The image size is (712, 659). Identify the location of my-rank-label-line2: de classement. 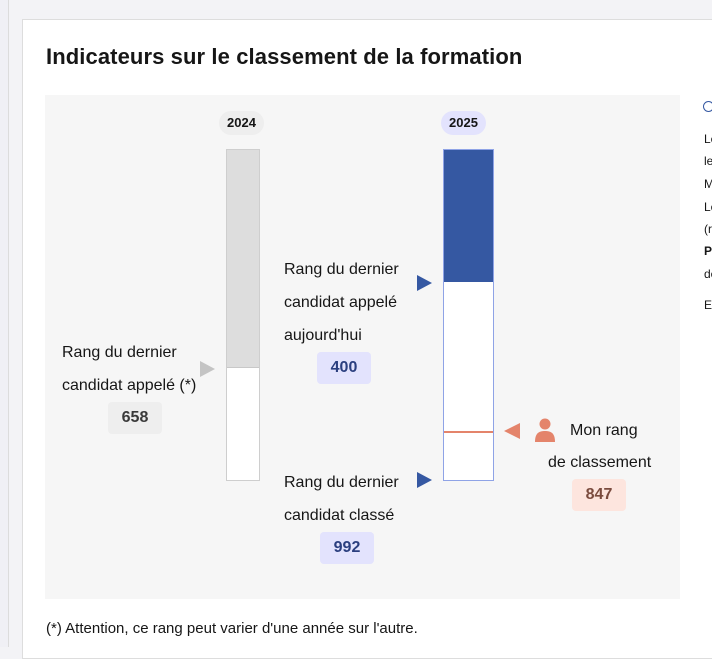
(600, 462).